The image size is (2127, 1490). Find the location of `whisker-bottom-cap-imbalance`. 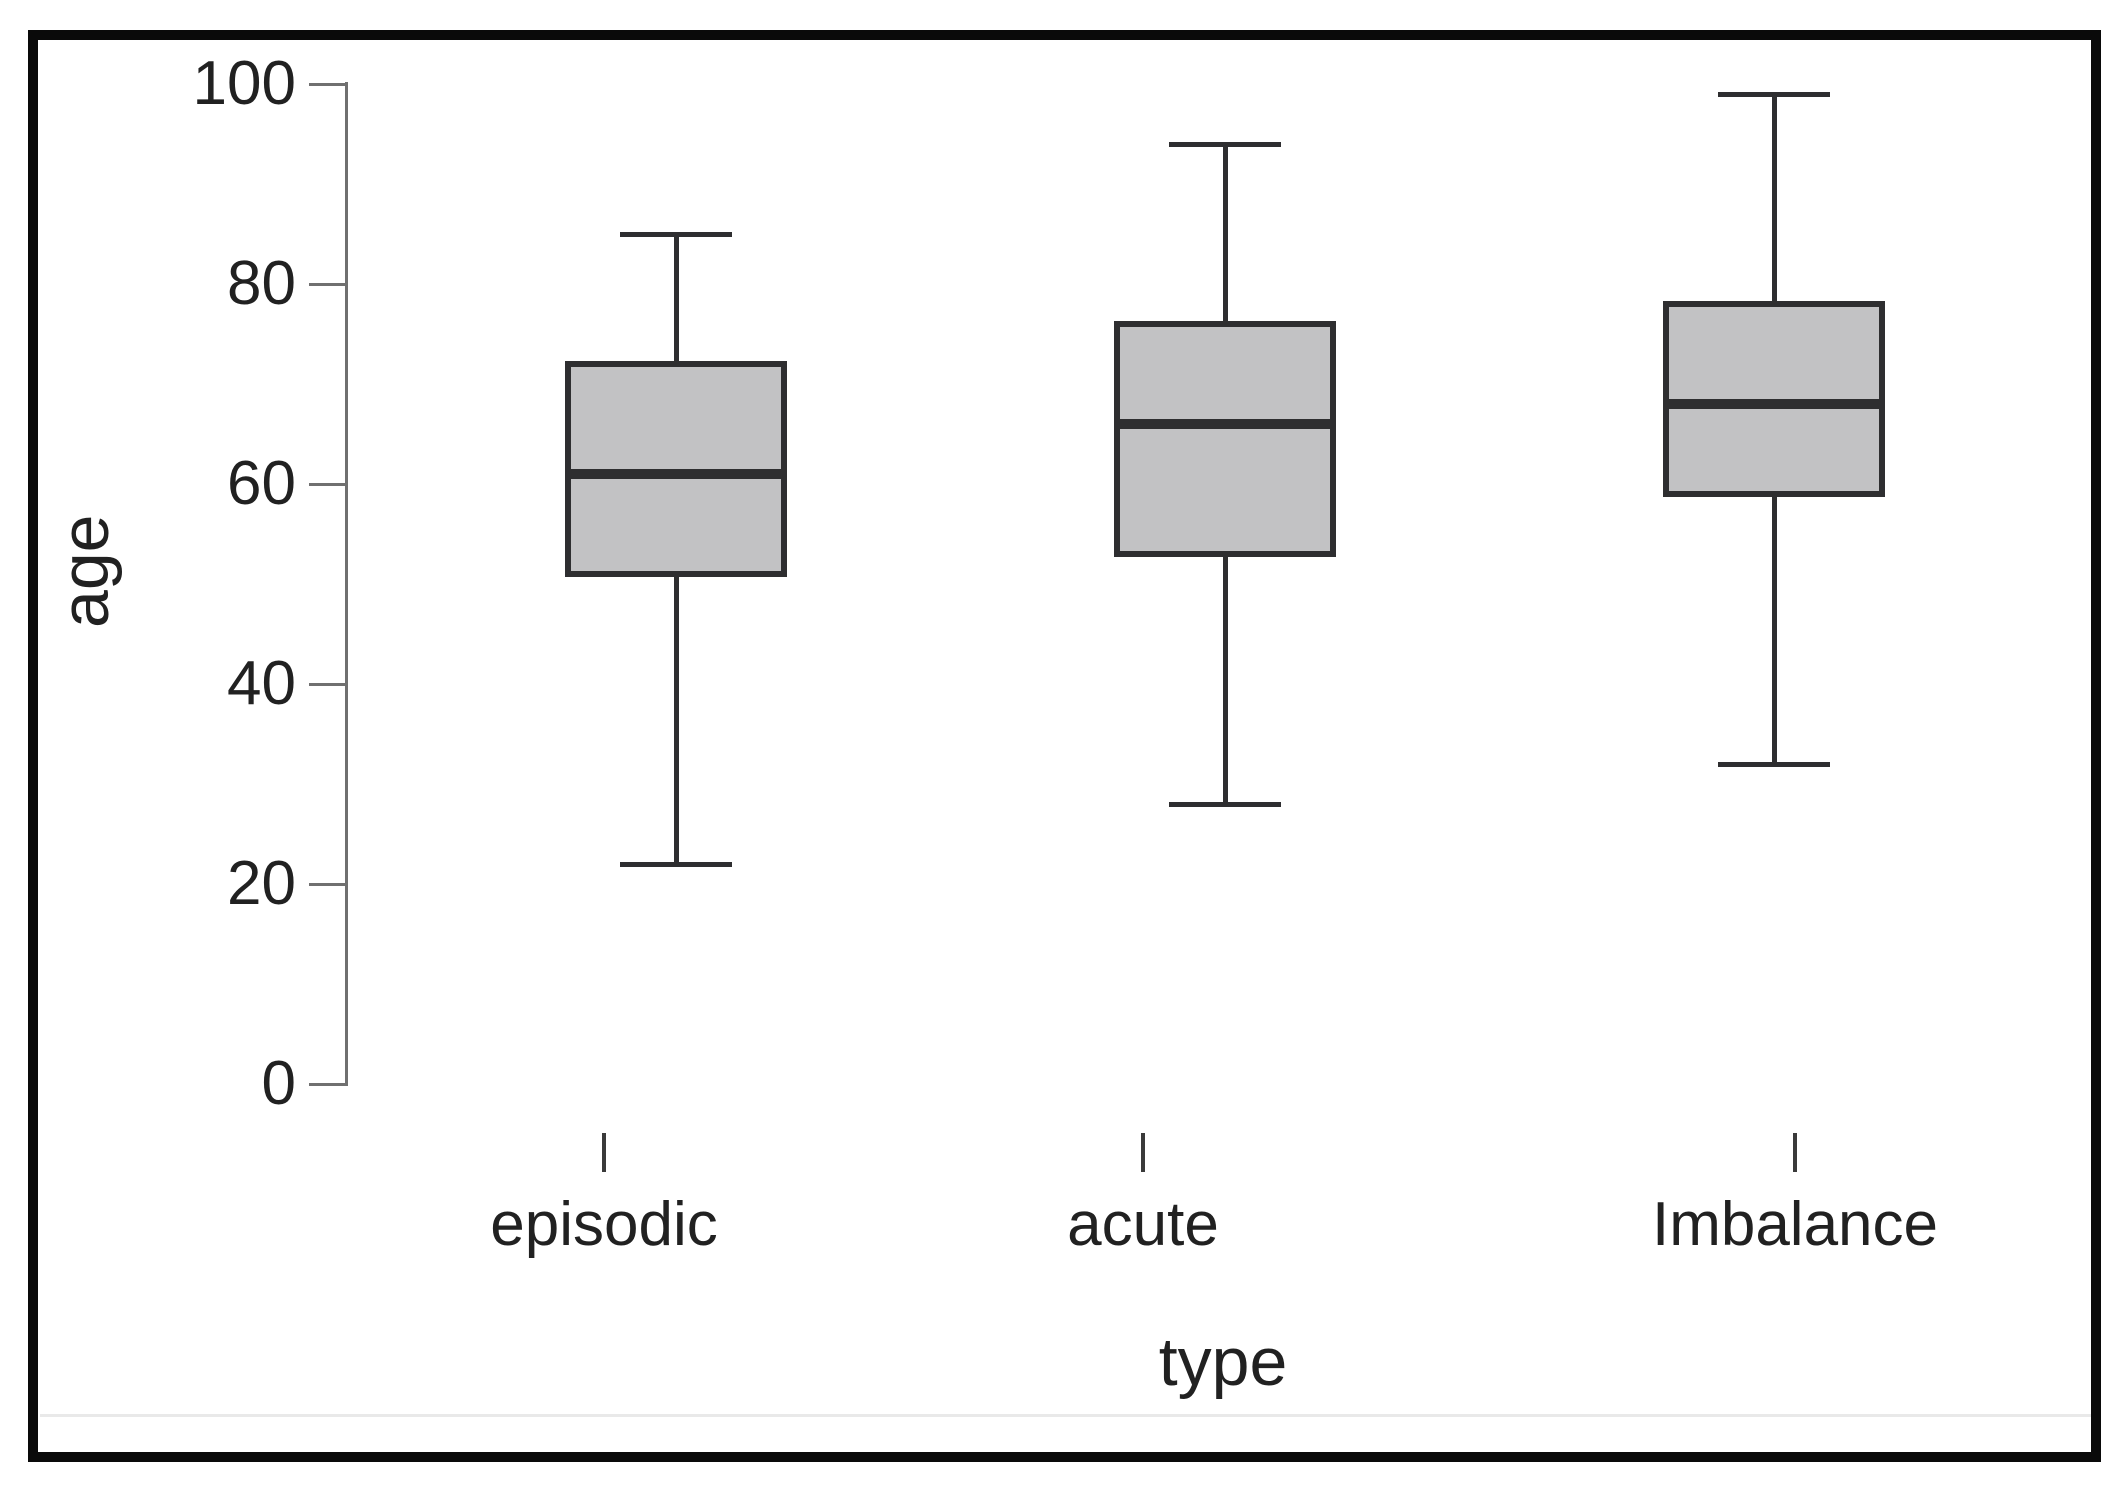

whisker-bottom-cap-imbalance is located at coordinates (1774, 764).